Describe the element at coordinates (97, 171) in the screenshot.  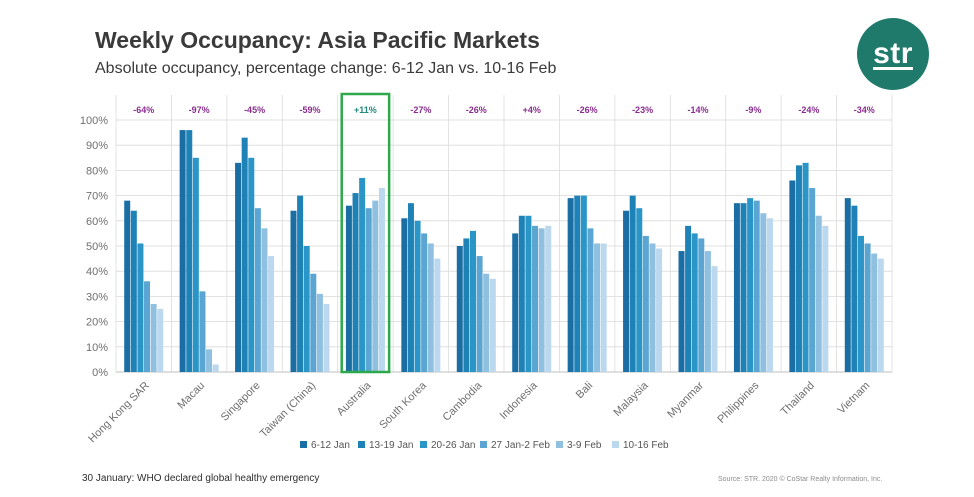
I see `y-tick-label: 80%` at that location.